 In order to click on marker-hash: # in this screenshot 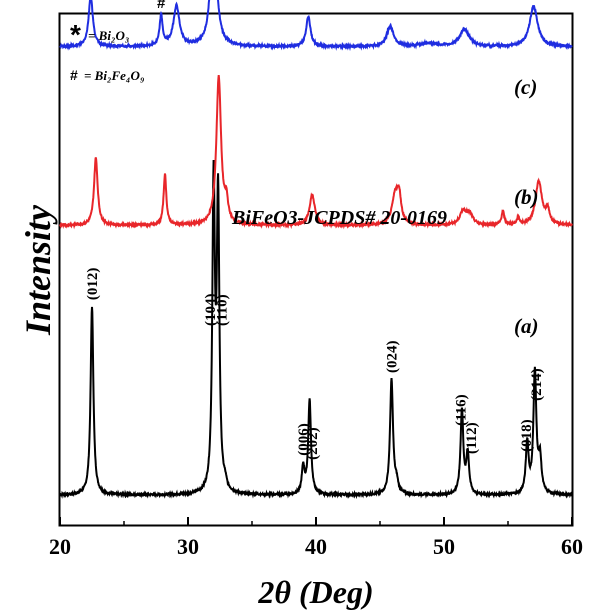, I will do `click(161, 6)`.